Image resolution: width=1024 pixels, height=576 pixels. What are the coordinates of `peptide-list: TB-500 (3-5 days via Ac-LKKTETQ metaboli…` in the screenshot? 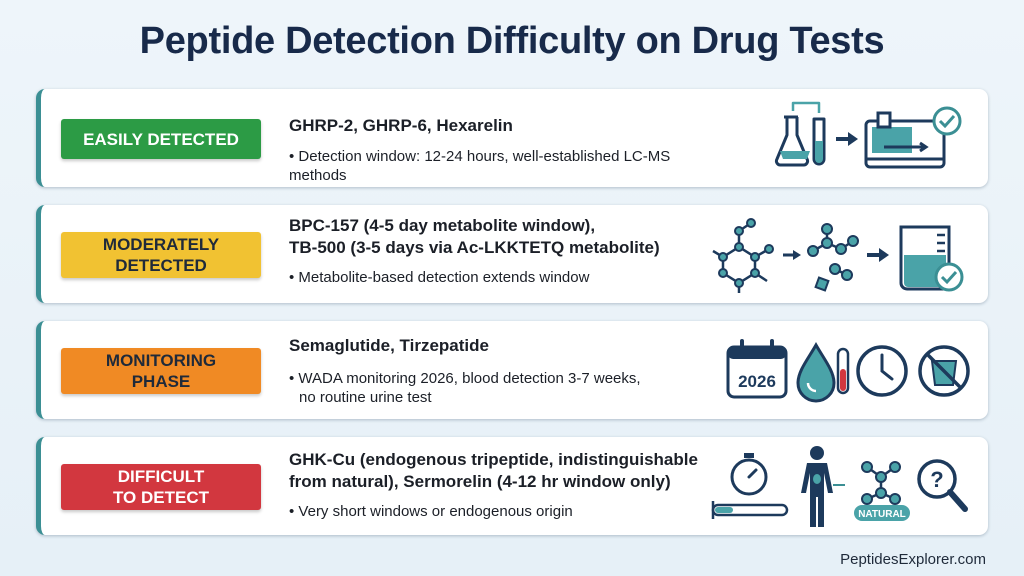 It's located at (474, 247).